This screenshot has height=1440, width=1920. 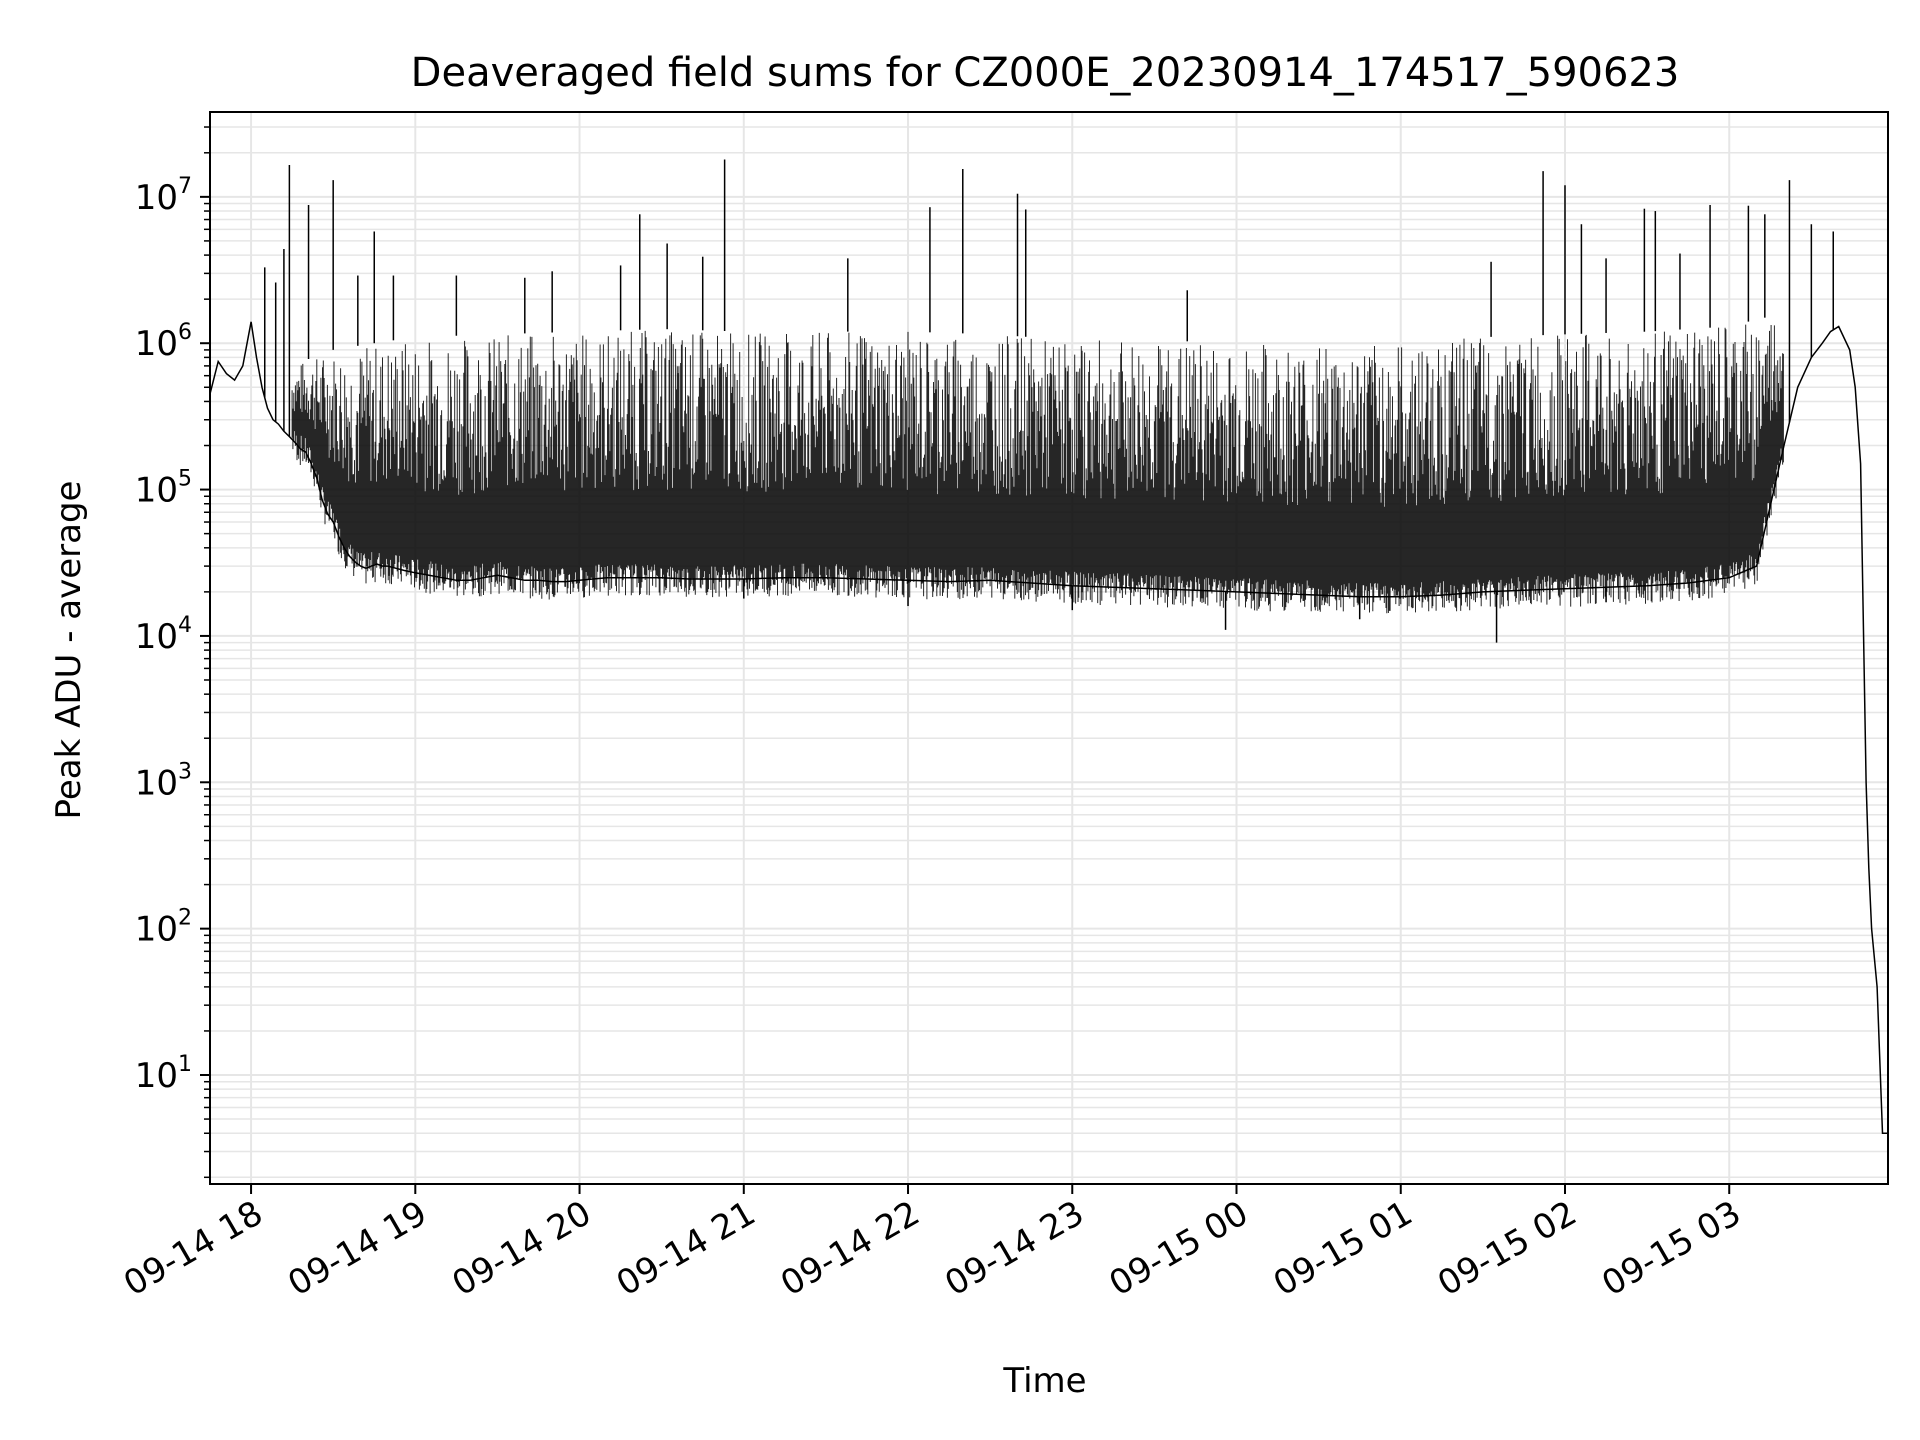 What do you see at coordinates (686, 1248) in the screenshot?
I see `x-tick-label: 09-14 21` at bounding box center [686, 1248].